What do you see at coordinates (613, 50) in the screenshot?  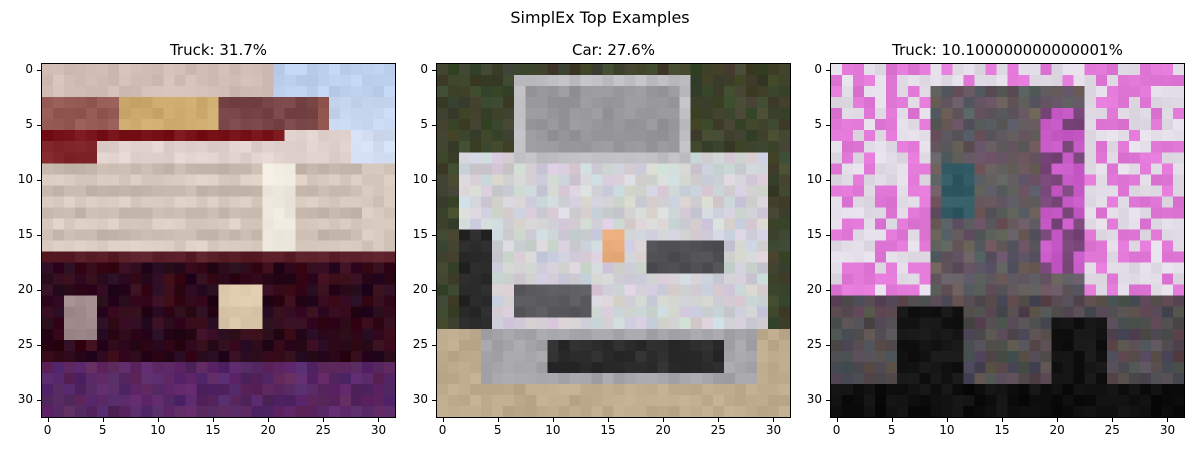 I see `panel-title: Car: 27.6%` at bounding box center [613, 50].